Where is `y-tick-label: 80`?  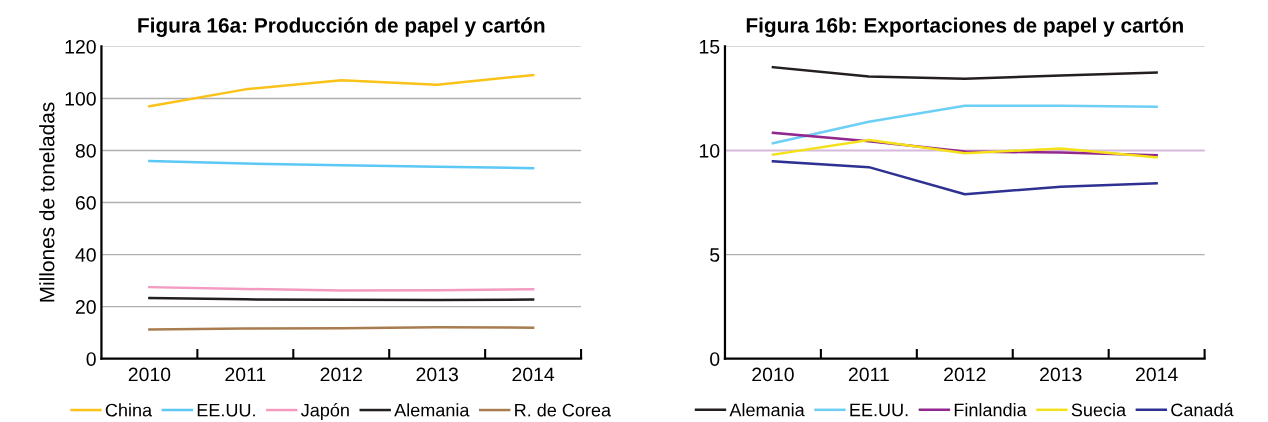
y-tick-label: 80 is located at coordinates (85, 150).